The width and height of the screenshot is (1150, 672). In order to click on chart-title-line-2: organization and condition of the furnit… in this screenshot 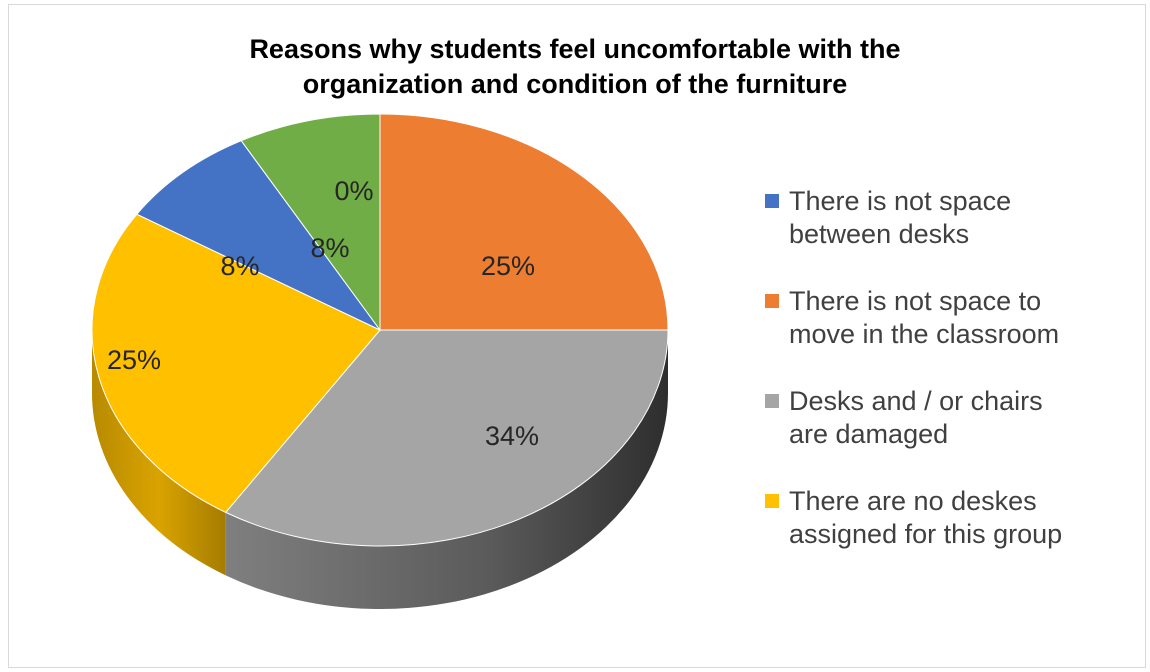, I will do `click(575, 84)`.